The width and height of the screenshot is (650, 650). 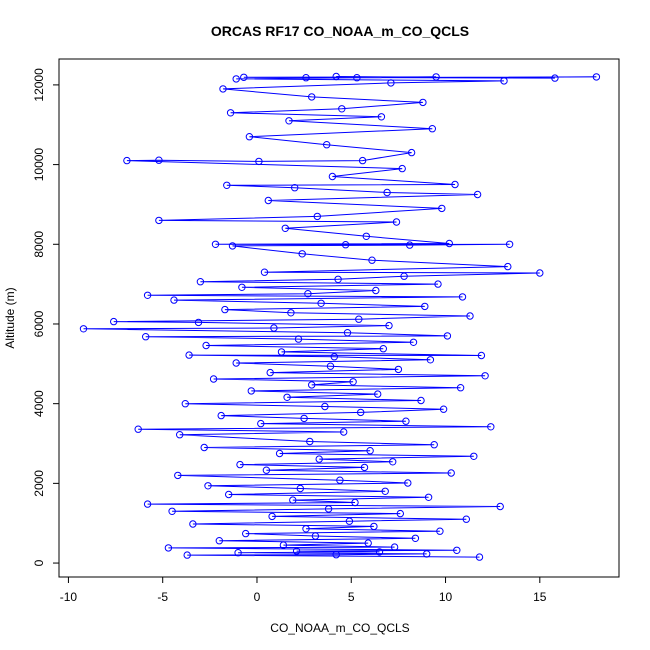 What do you see at coordinates (351, 597) in the screenshot?
I see `x-tick-label: 5` at bounding box center [351, 597].